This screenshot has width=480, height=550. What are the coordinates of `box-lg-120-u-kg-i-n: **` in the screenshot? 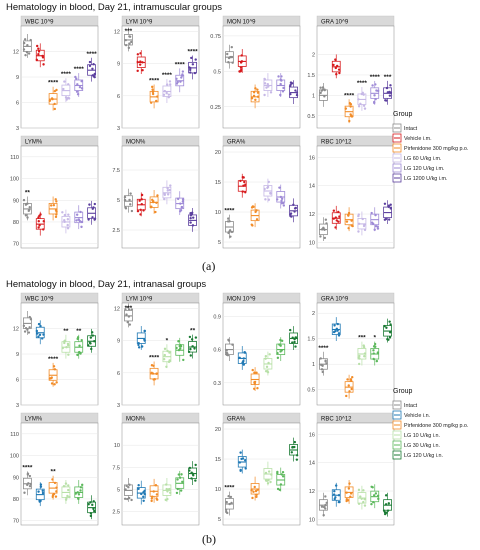 It's located at (192, 343).